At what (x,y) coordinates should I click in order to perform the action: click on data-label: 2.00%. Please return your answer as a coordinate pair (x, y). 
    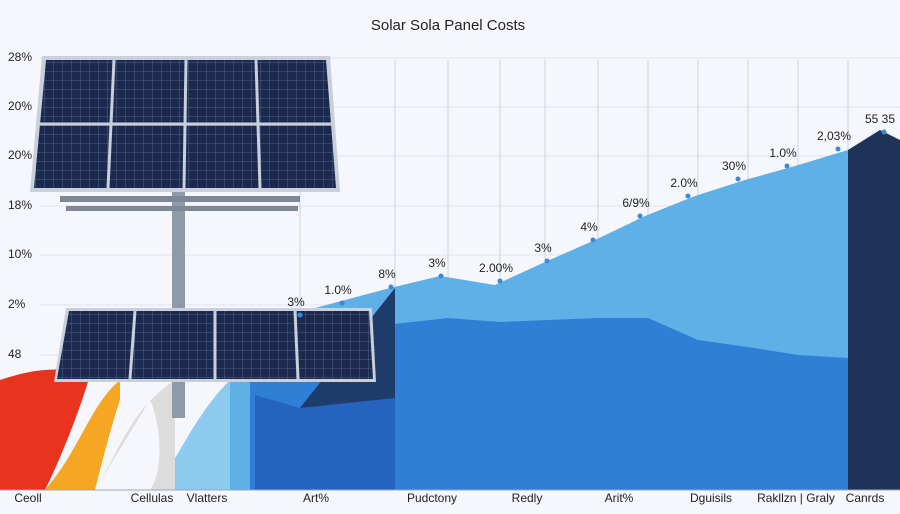
    Looking at the image, I should click on (496, 268).